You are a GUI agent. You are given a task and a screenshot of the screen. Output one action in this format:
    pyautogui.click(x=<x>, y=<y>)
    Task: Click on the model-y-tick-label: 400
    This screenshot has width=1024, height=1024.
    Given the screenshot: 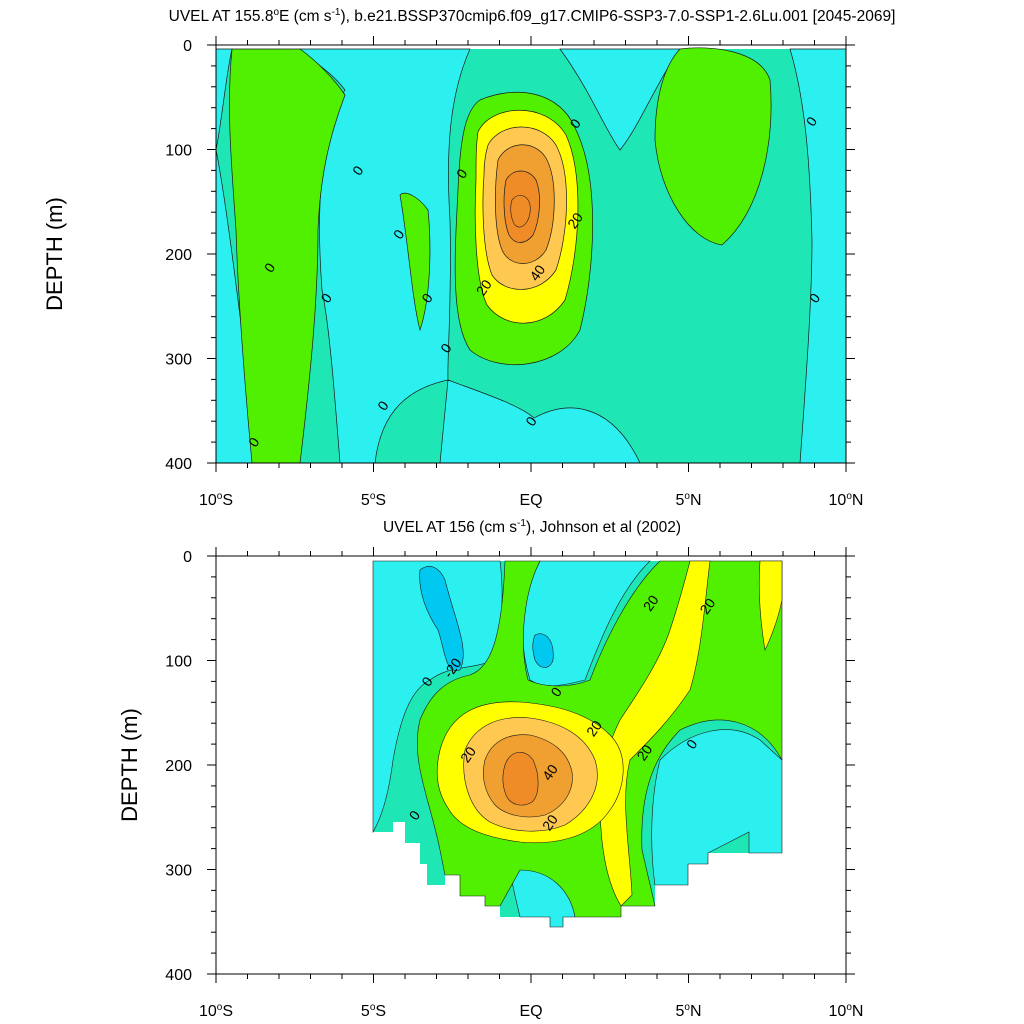 What is the action you would take?
    pyautogui.click(x=178, y=464)
    